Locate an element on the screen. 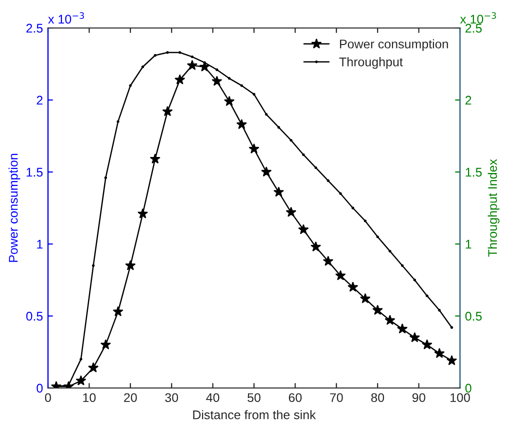  x-tick-label: 40 is located at coordinates (213, 397).